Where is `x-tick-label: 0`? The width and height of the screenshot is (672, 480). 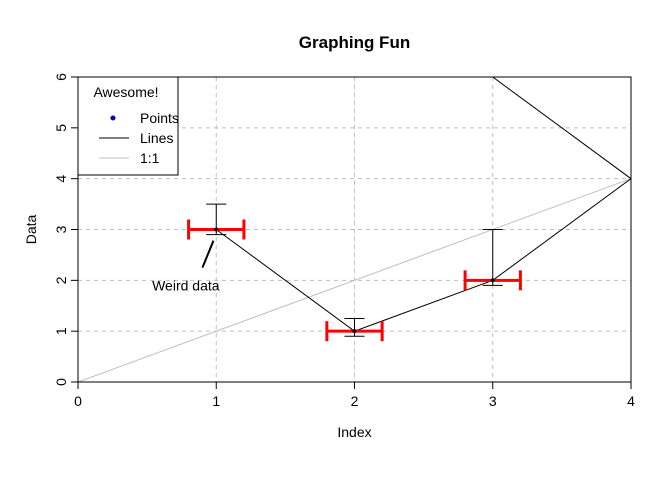 x-tick-label: 0 is located at coordinates (78, 401).